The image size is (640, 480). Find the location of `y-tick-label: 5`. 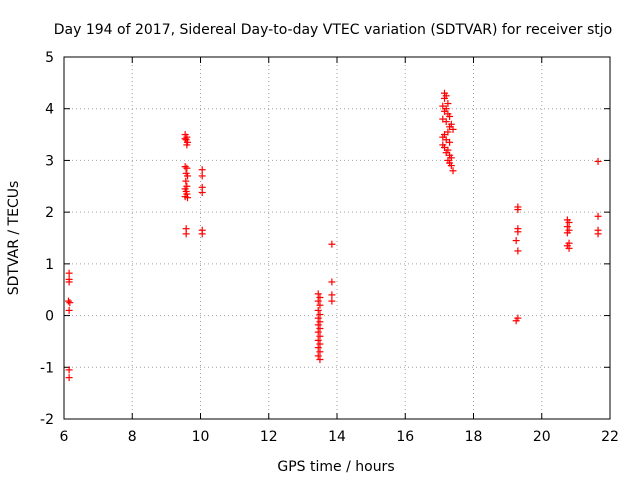

y-tick-label: 5 is located at coordinates (49, 58).